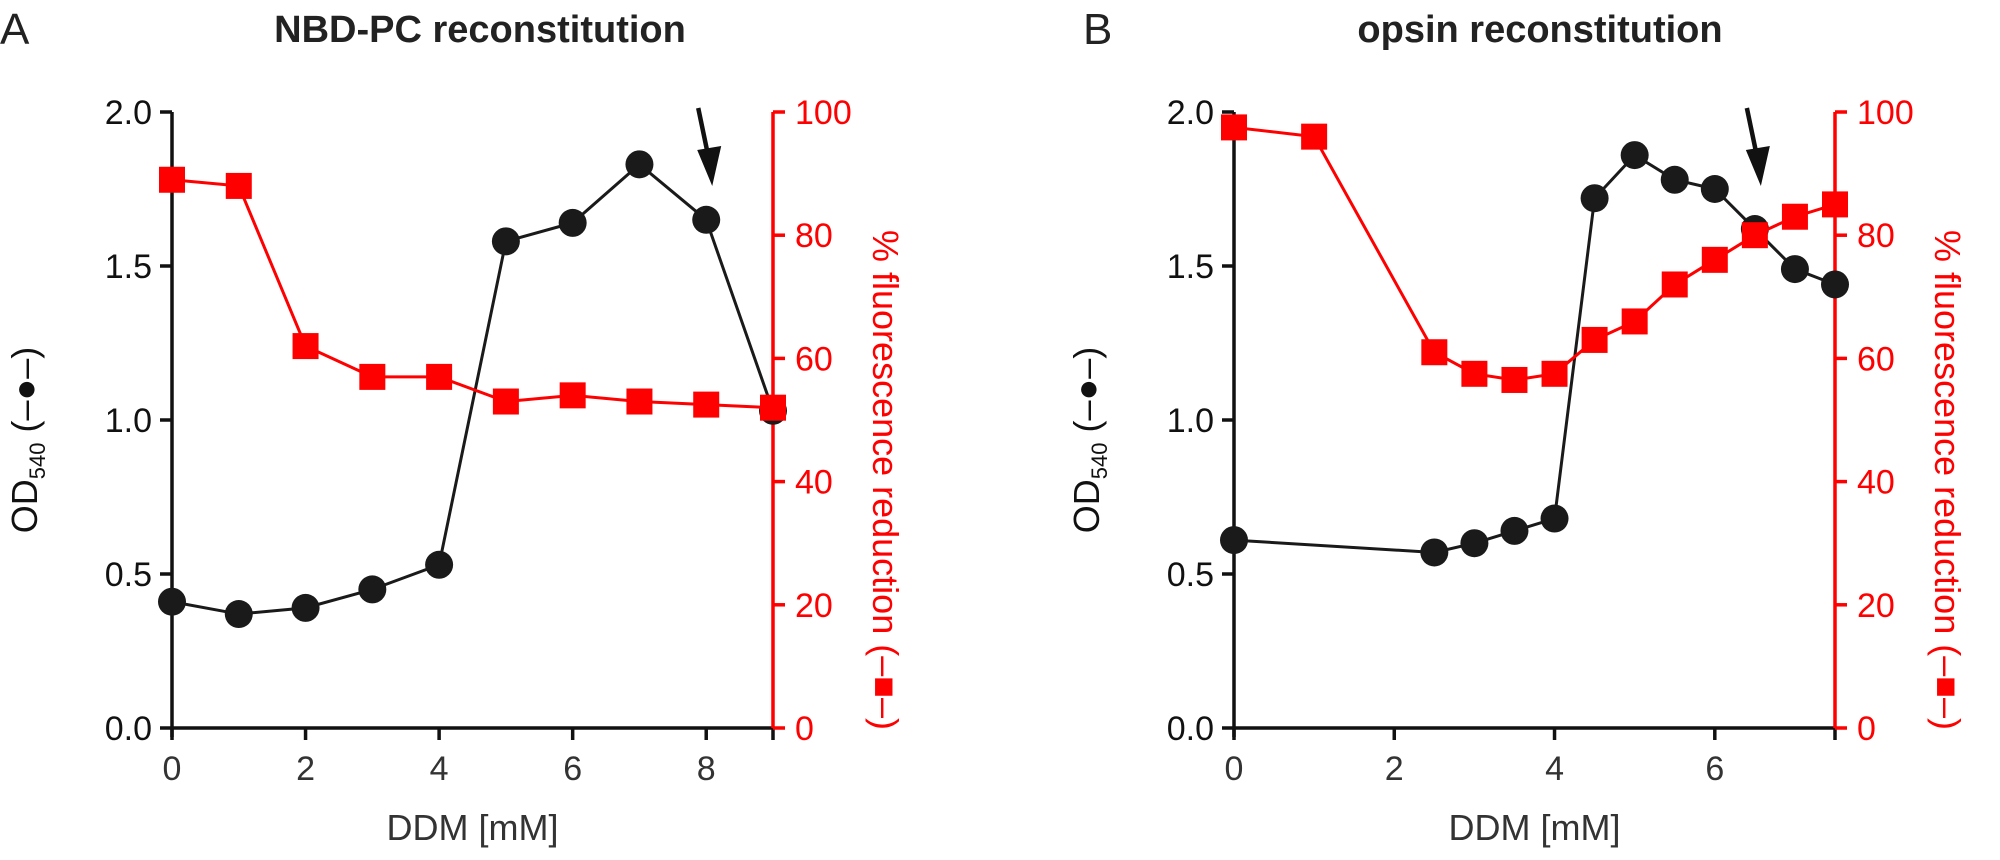  What do you see at coordinates (1097, 29) in the screenshot?
I see `panel-label: B` at bounding box center [1097, 29].